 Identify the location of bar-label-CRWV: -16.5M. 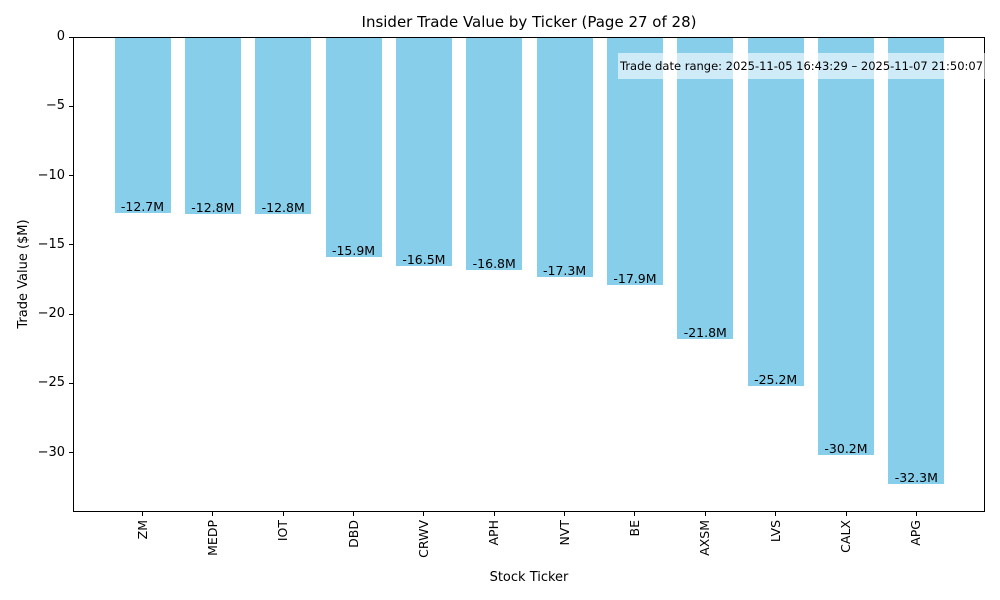
(424, 259).